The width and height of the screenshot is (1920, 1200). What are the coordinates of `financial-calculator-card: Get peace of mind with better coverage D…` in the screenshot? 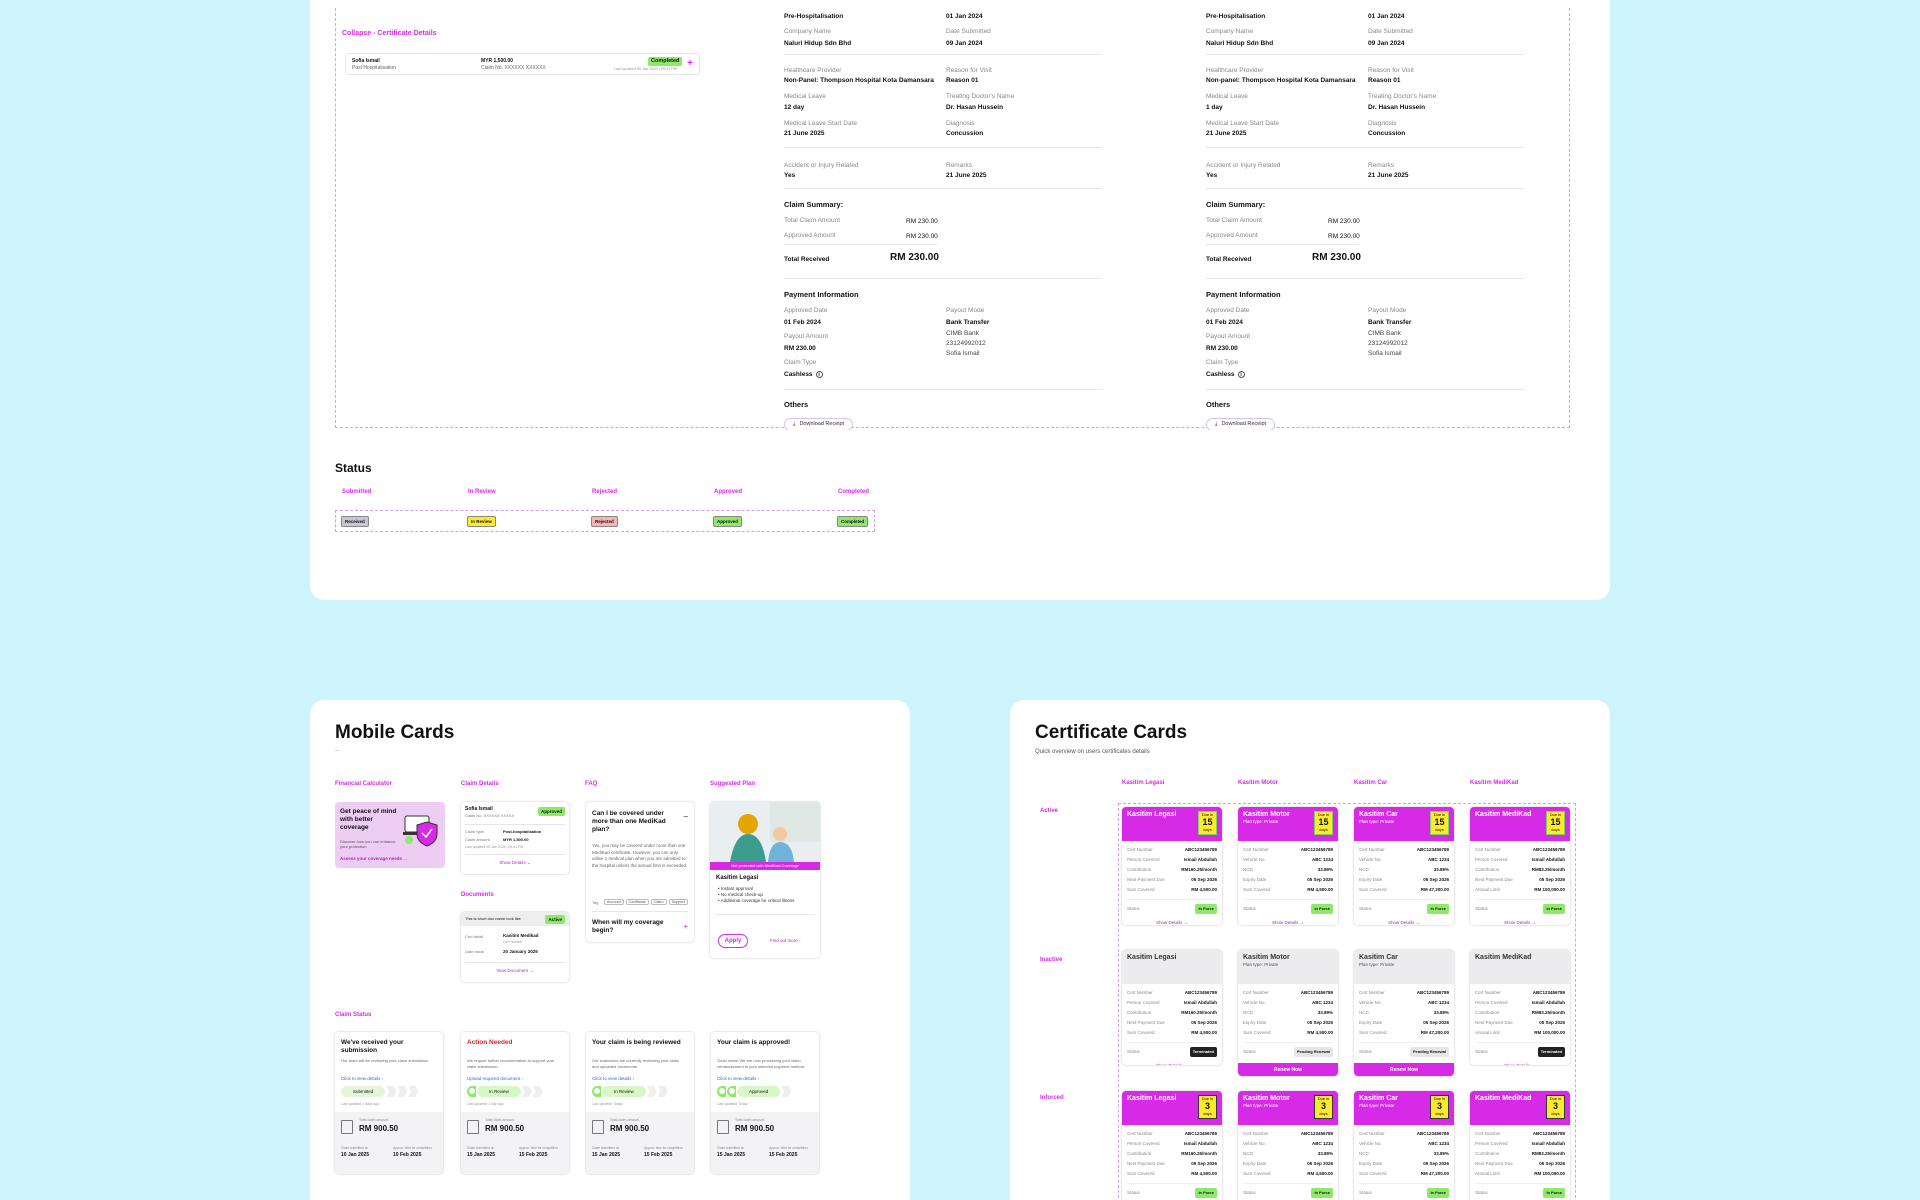 It's located at (390, 835).